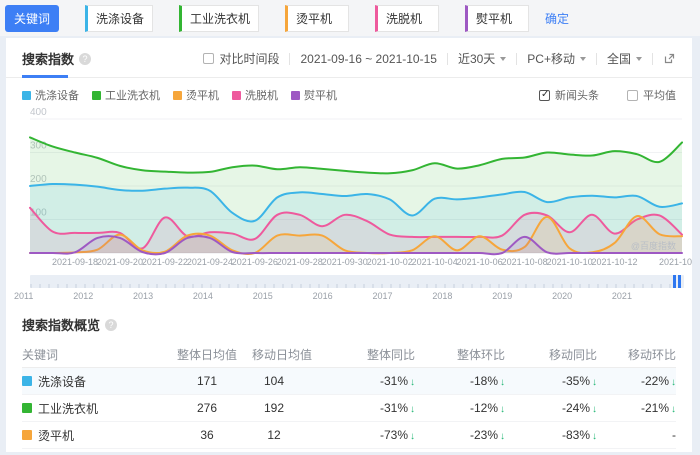 This screenshot has width=700, height=455. What do you see at coordinates (274, 408) in the screenshot?
I see `cell-value: 192` at bounding box center [274, 408].